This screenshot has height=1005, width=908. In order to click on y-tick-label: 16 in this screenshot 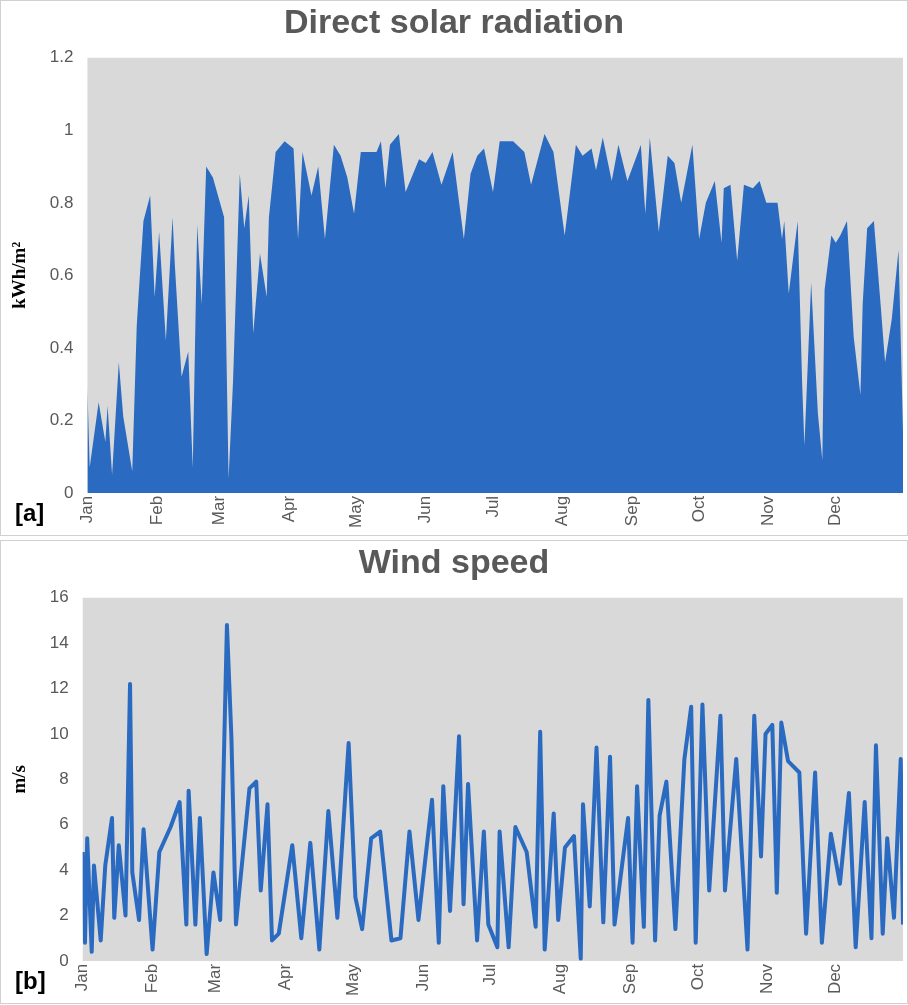, I will do `click(59, 597)`.